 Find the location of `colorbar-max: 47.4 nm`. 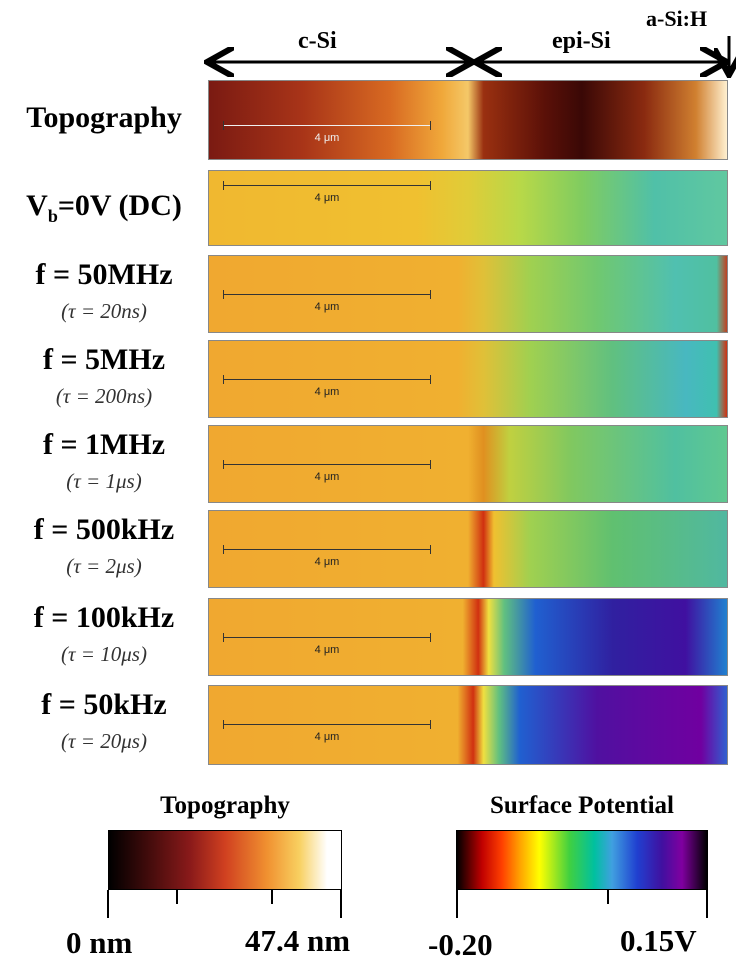

colorbar-max: 47.4 nm is located at coordinates (298, 940).